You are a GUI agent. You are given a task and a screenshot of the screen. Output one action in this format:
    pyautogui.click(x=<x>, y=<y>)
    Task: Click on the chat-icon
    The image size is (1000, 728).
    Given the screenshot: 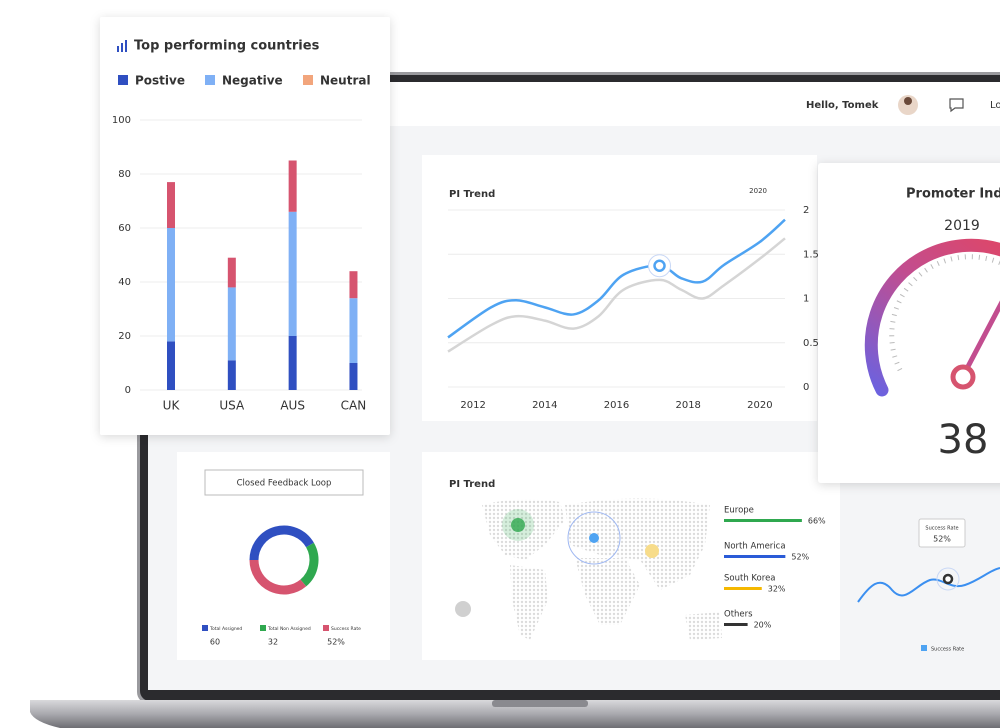 What is the action you would take?
    pyautogui.click(x=956, y=105)
    